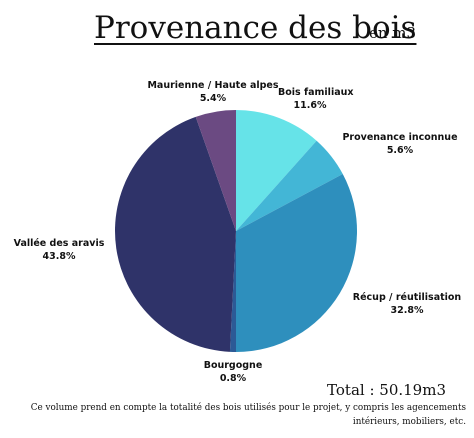 The height and width of the screenshot is (438, 474). What do you see at coordinates (393, 33) in the screenshot?
I see `chart-unit: en m3` at bounding box center [393, 33].